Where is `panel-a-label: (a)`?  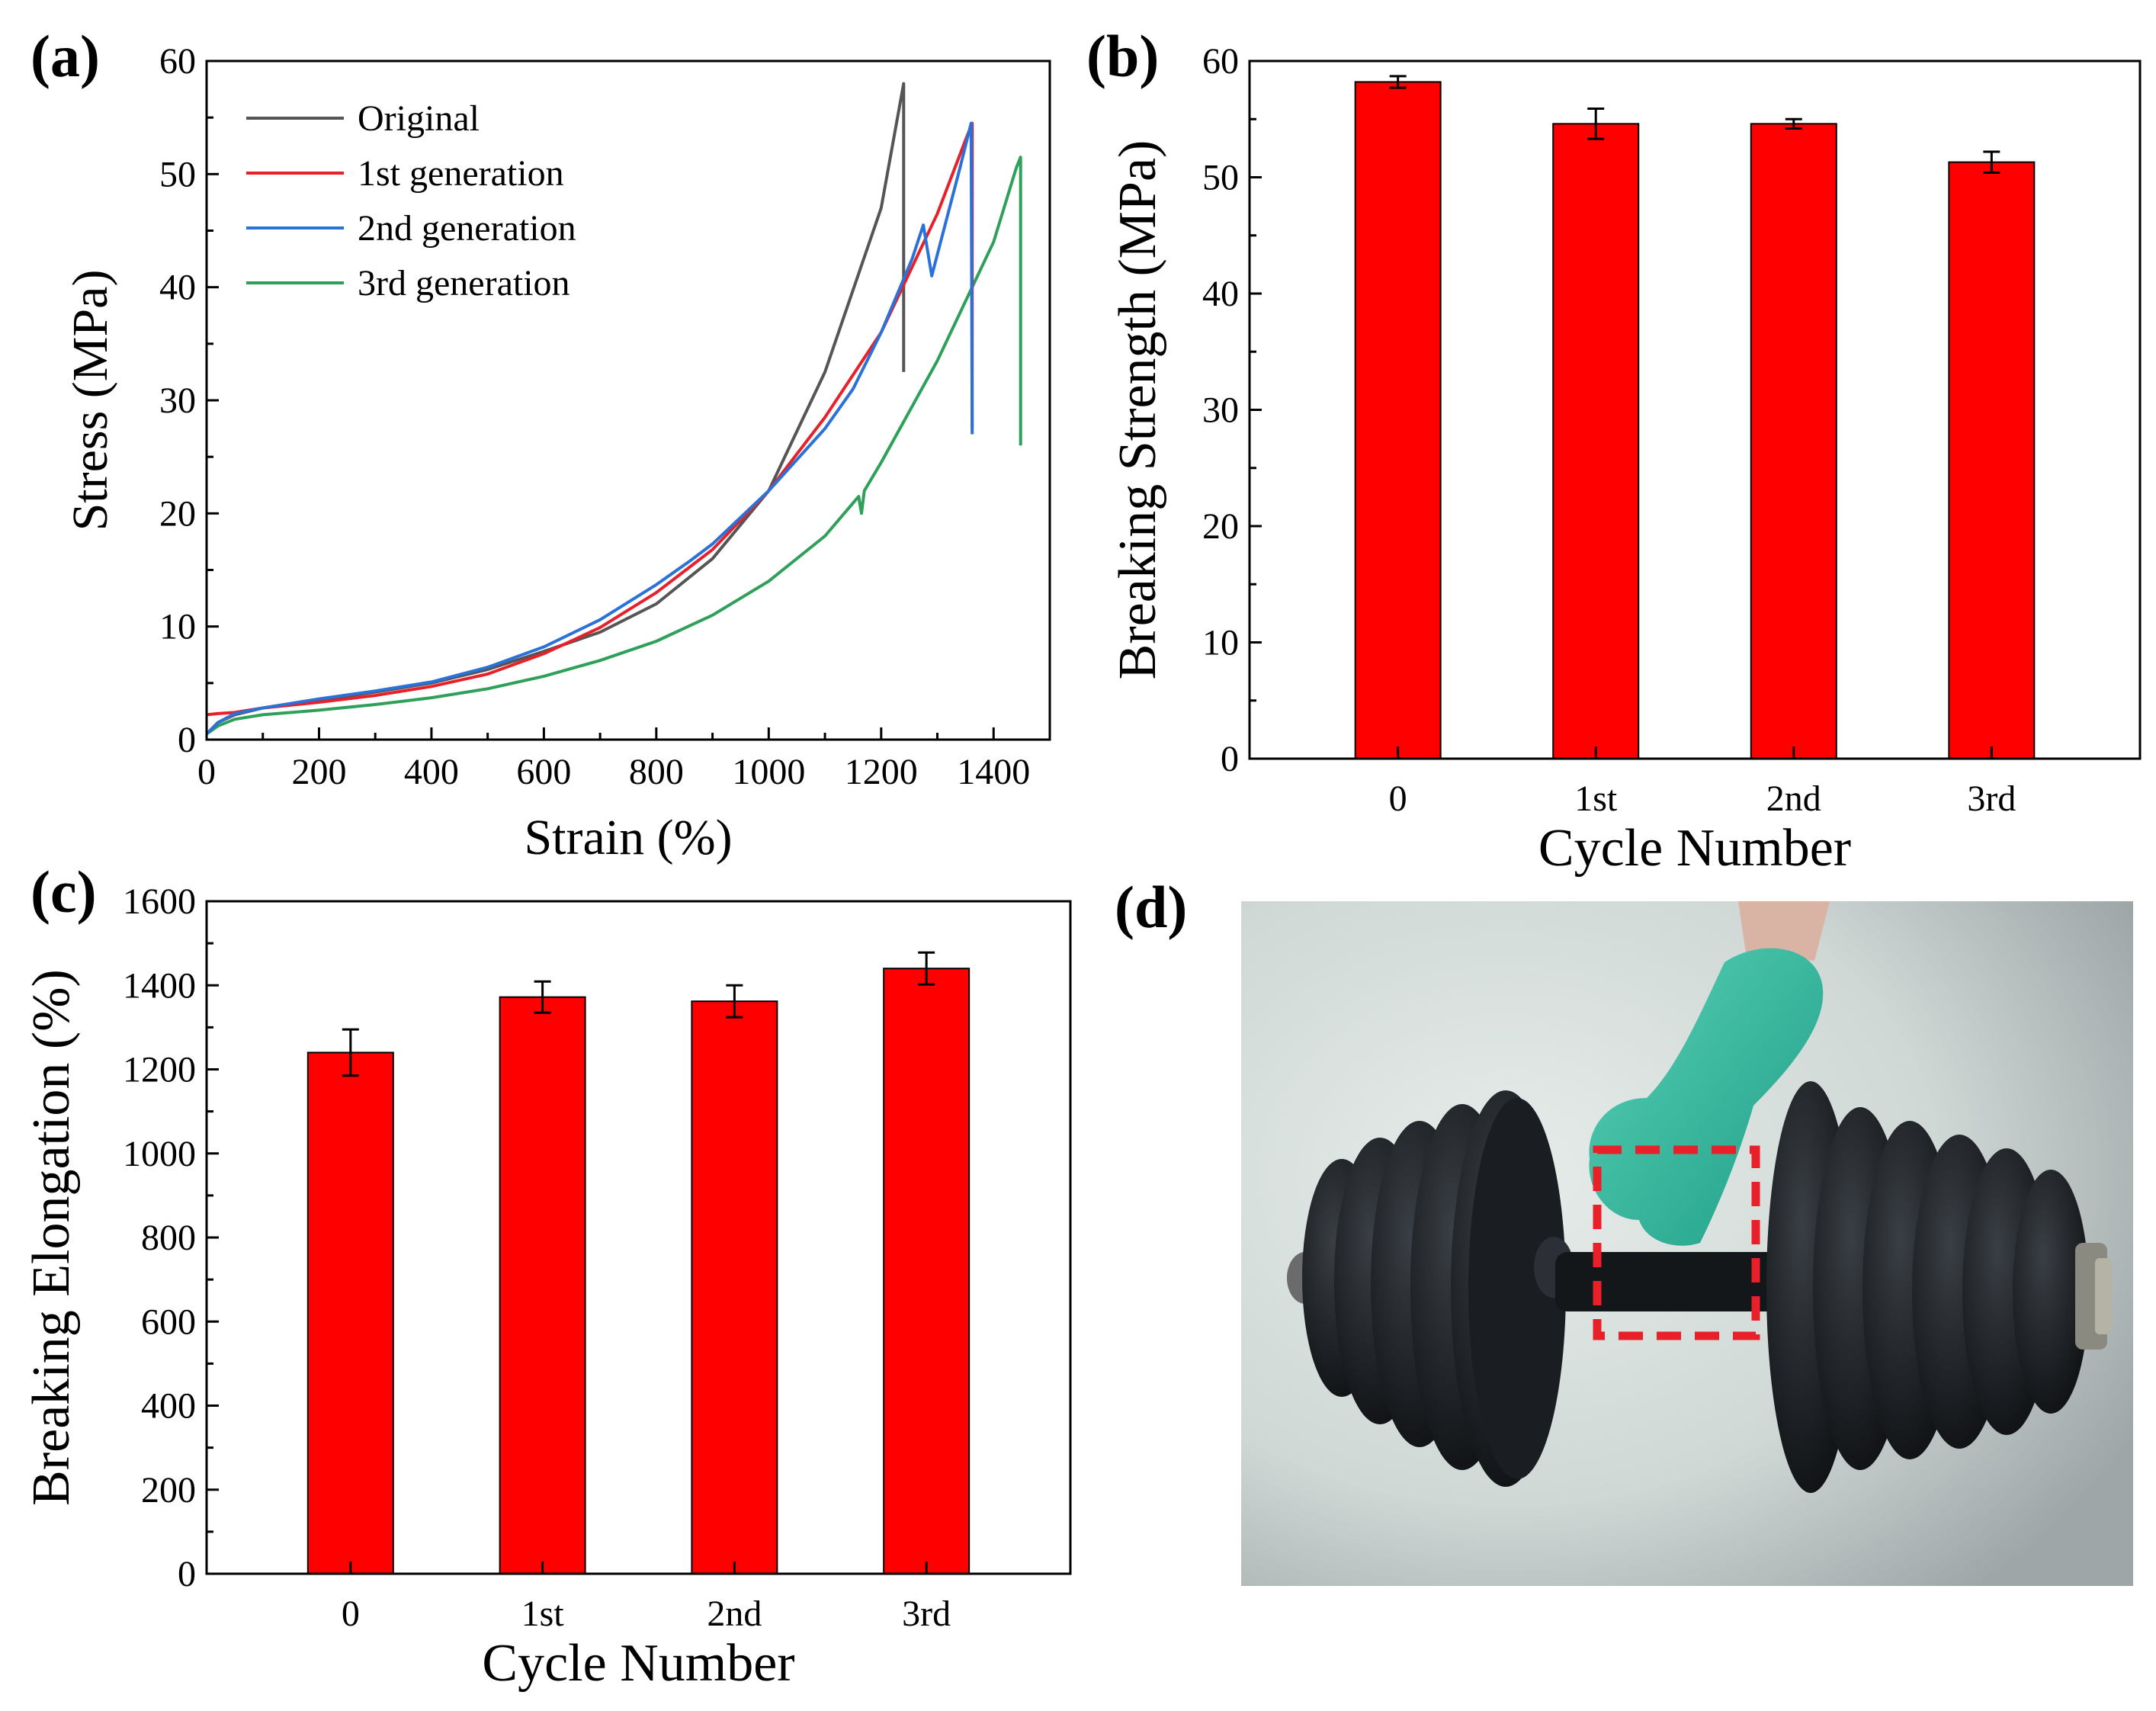 panel-a-label: (a) is located at coordinates (65, 56).